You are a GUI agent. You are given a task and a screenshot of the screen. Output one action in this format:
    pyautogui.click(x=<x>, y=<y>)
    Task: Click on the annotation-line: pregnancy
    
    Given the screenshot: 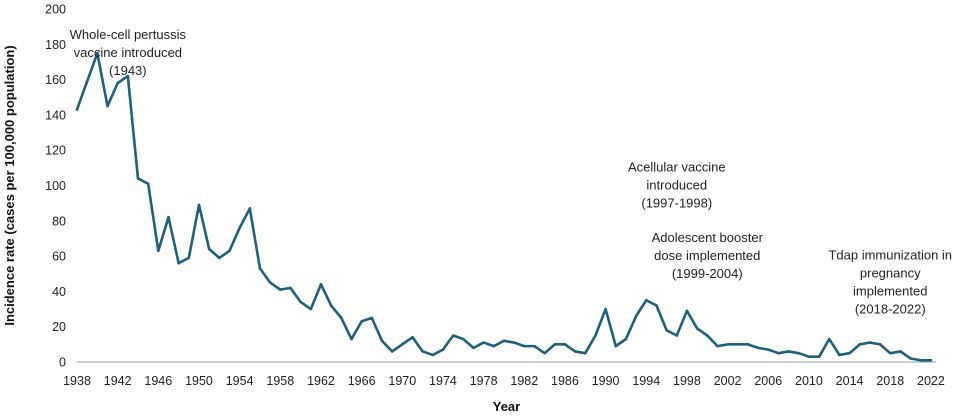 What is the action you would take?
    pyautogui.click(x=890, y=273)
    